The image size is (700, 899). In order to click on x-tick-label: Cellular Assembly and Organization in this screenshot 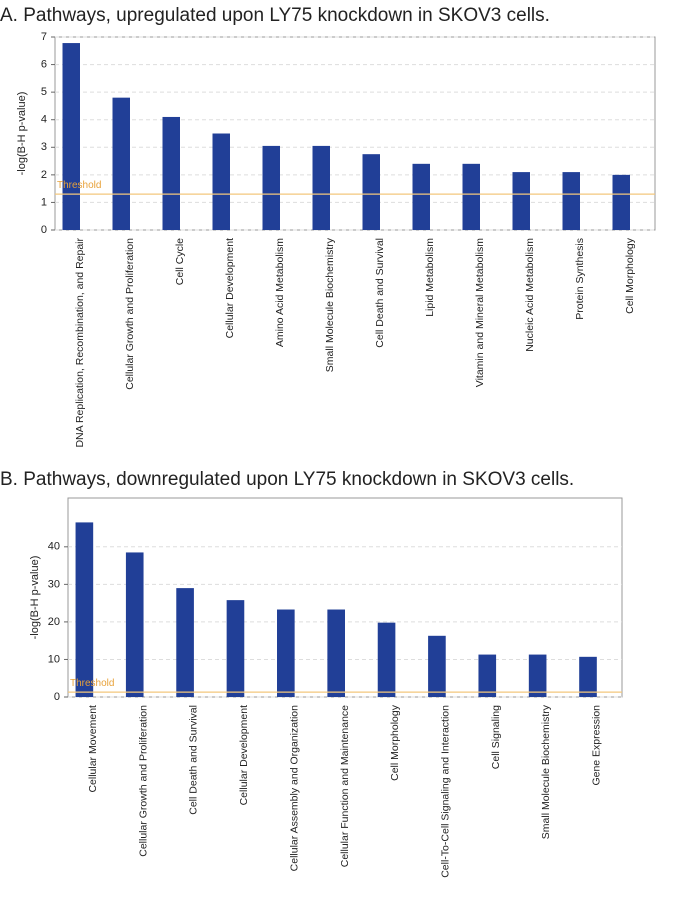, I will do `click(294, 788)`.